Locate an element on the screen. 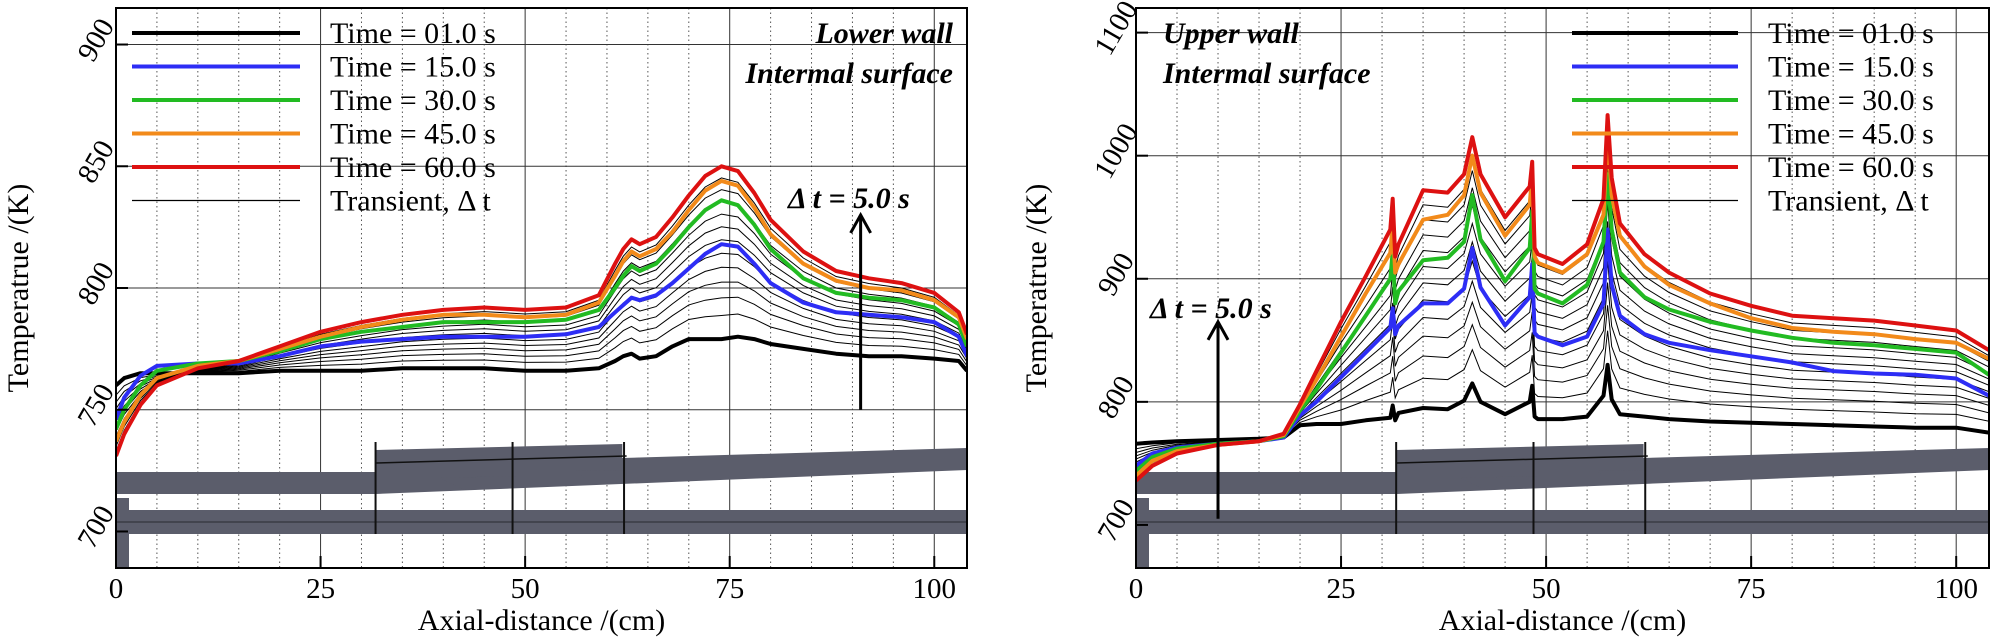 This screenshot has height=644, width=1997. y-tick-label: 750 is located at coordinates (95, 405).